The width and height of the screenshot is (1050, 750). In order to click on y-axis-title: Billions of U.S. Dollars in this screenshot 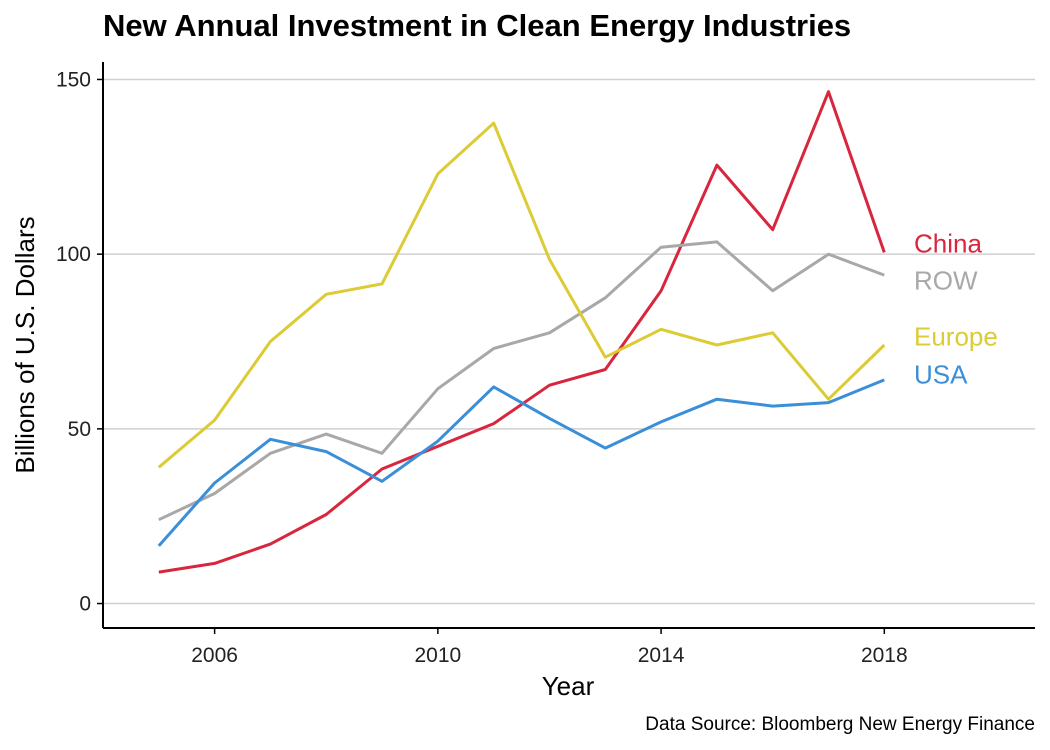, I will do `click(25, 344)`.